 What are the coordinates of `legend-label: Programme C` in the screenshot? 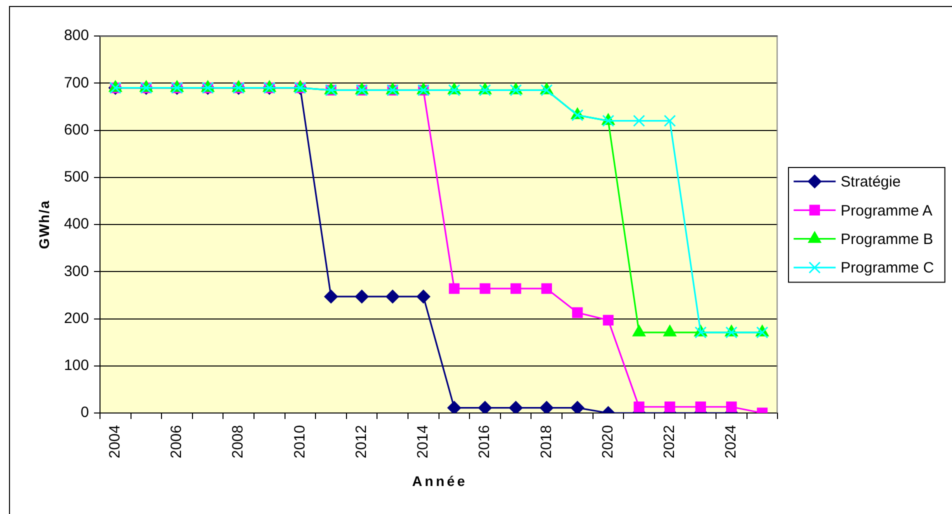 It's located at (887, 268).